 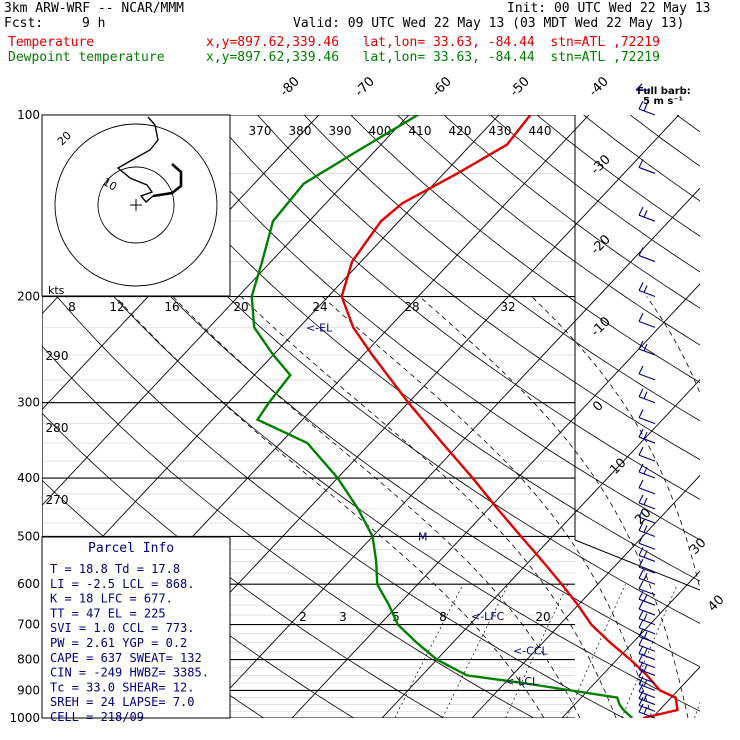 I want to click on parcel-info-row: CELL = 218/09, so click(x=97, y=717).